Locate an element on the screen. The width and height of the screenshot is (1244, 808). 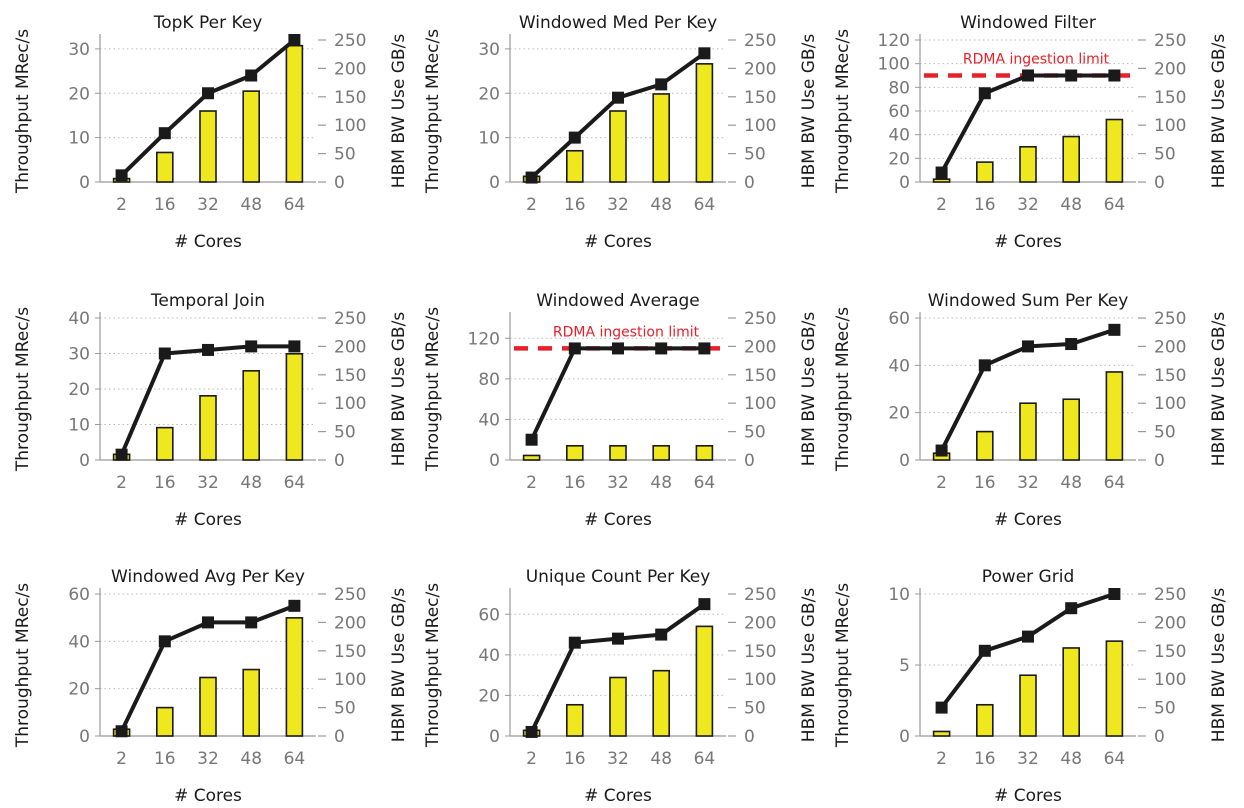
y2-tick-label: 50 is located at coordinates (755, 433).